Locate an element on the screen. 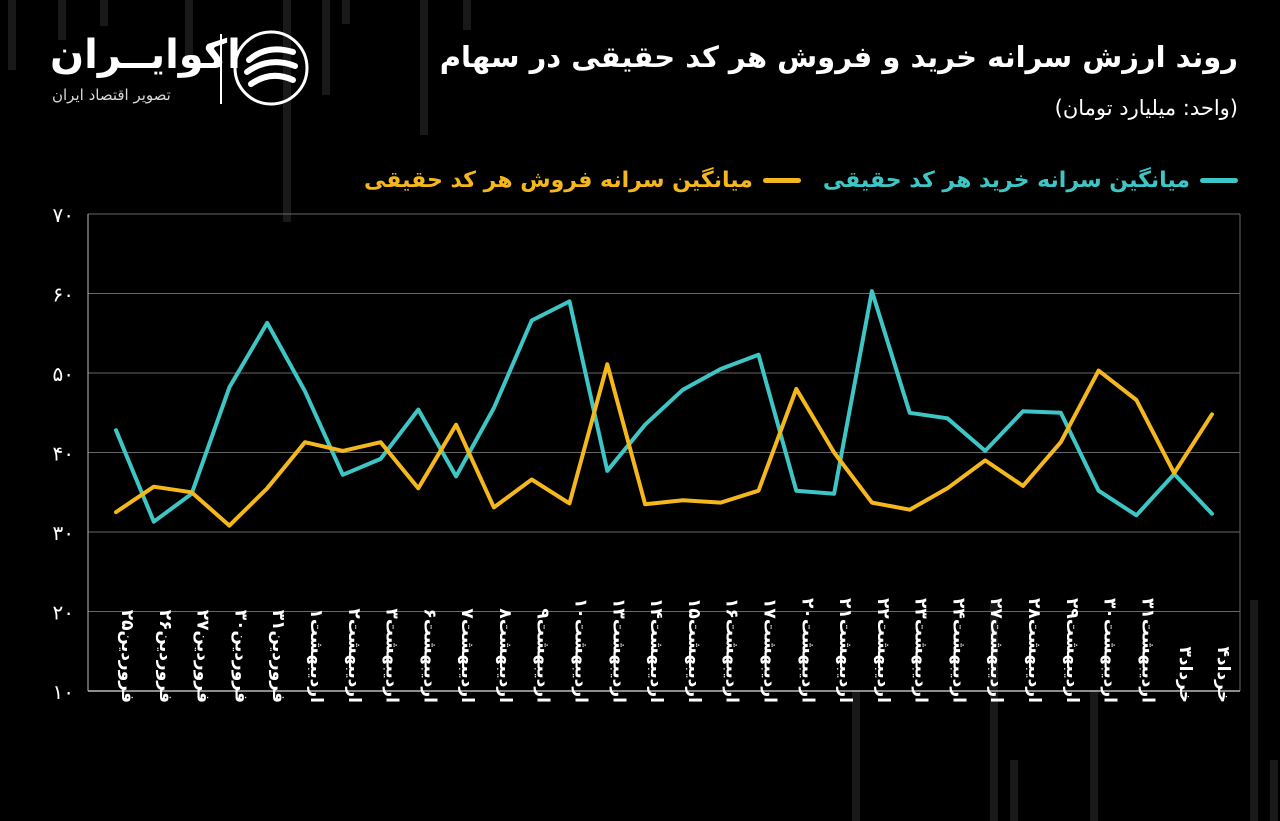  x-tick-label: اردیبهشت۳ is located at coordinates (392, 655).